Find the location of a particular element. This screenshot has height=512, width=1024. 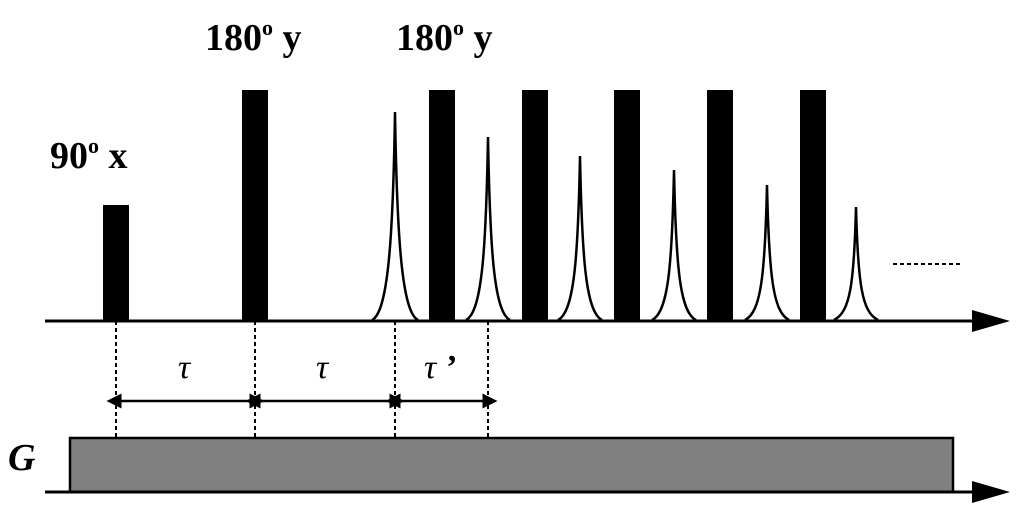

rf-axis-arrowhead is located at coordinates (991, 321).